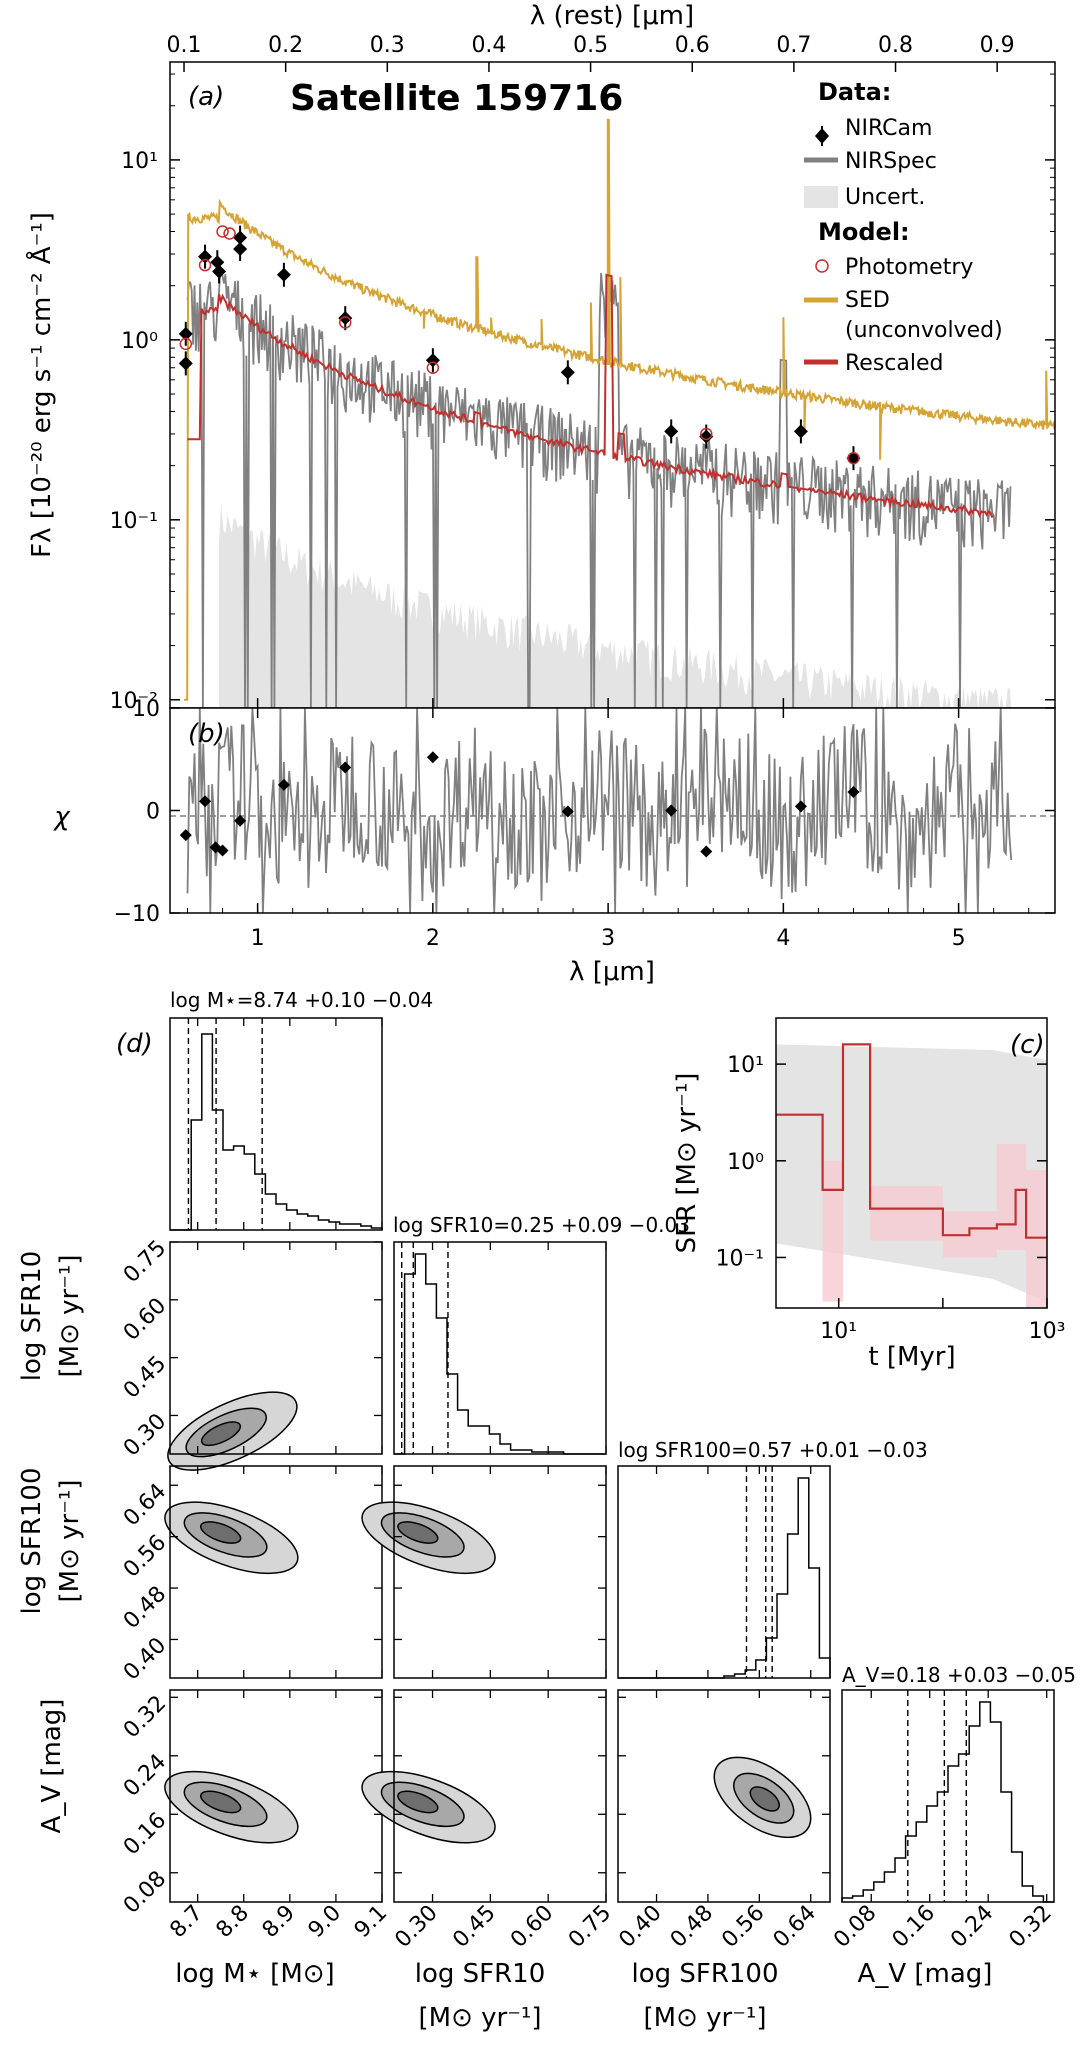 Image resolution: width=1080 pixels, height=2046 pixels. I want to click on ylabel-logSFR10: log SFR10, so click(32, 1316).